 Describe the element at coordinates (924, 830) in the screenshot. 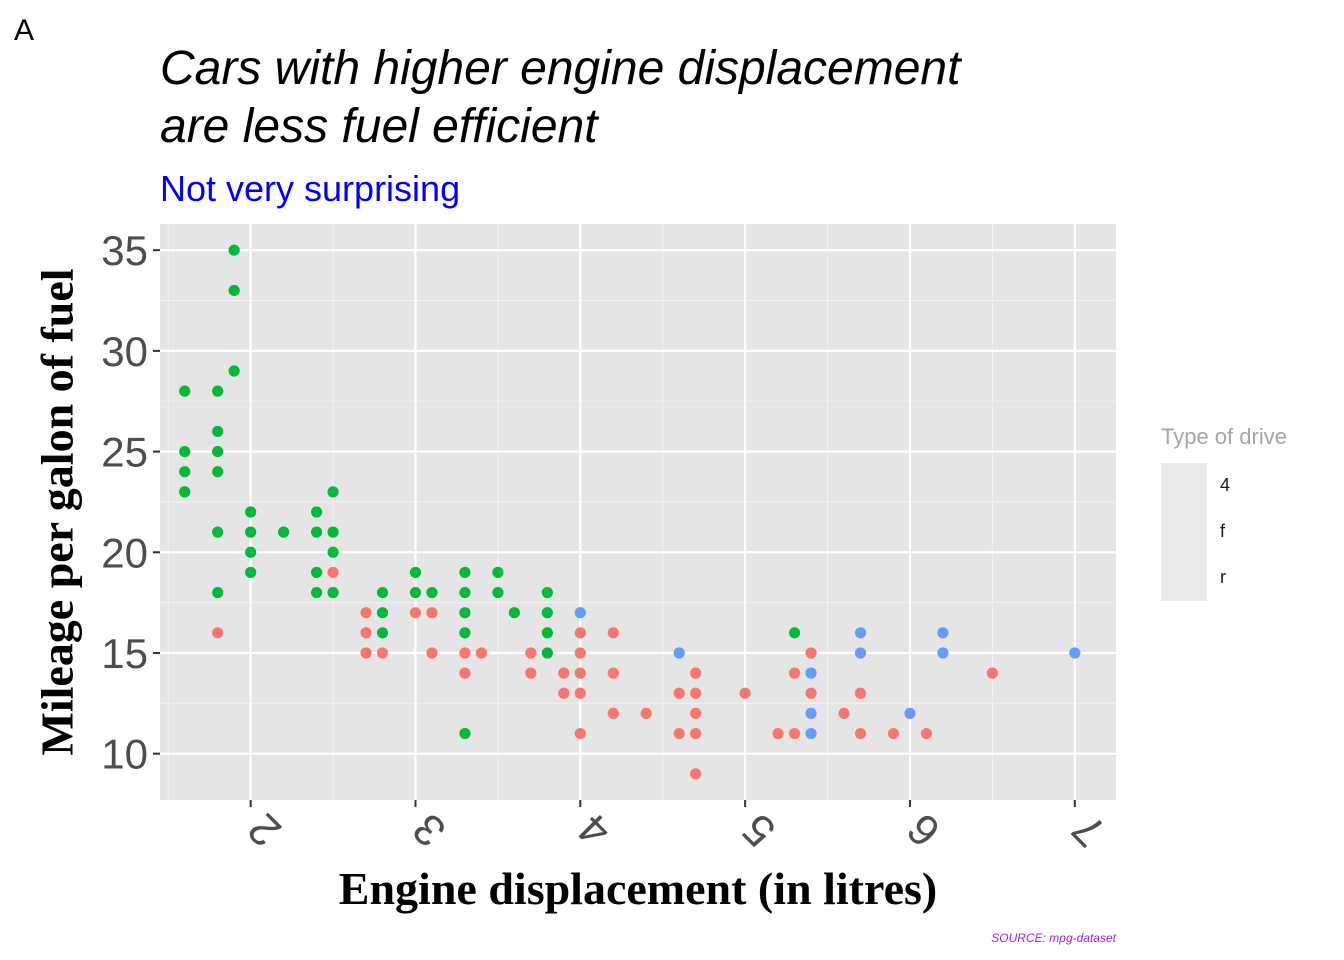

I see `x-tick-label: 6` at that location.